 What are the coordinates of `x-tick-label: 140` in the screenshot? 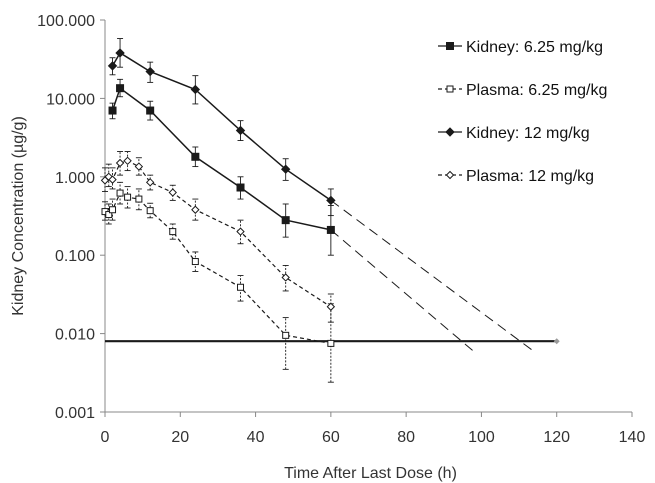 It's located at (632, 437).